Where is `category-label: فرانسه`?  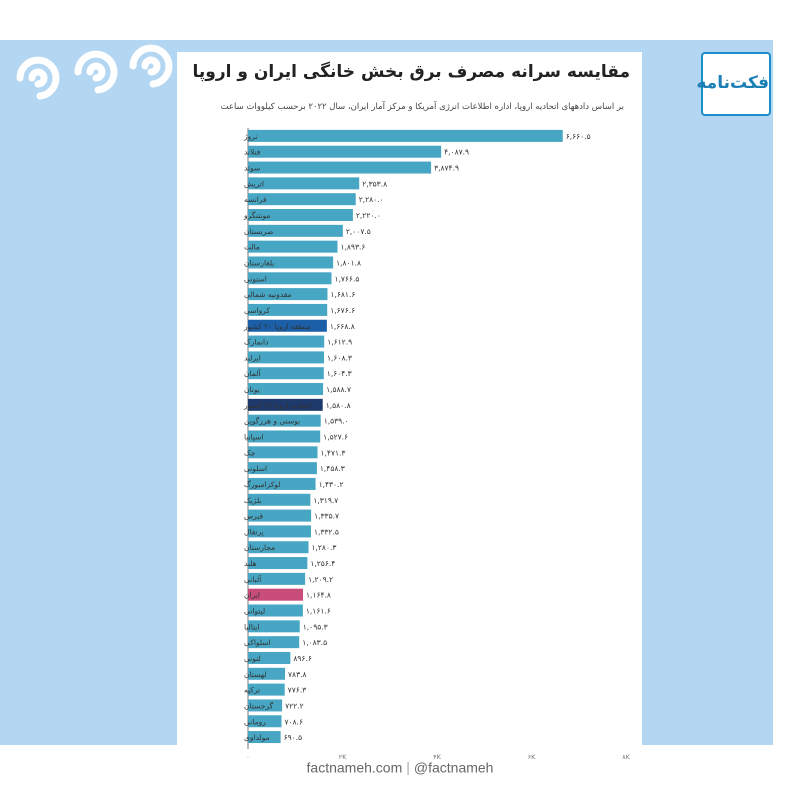 category-label: فرانسه is located at coordinates (255, 199).